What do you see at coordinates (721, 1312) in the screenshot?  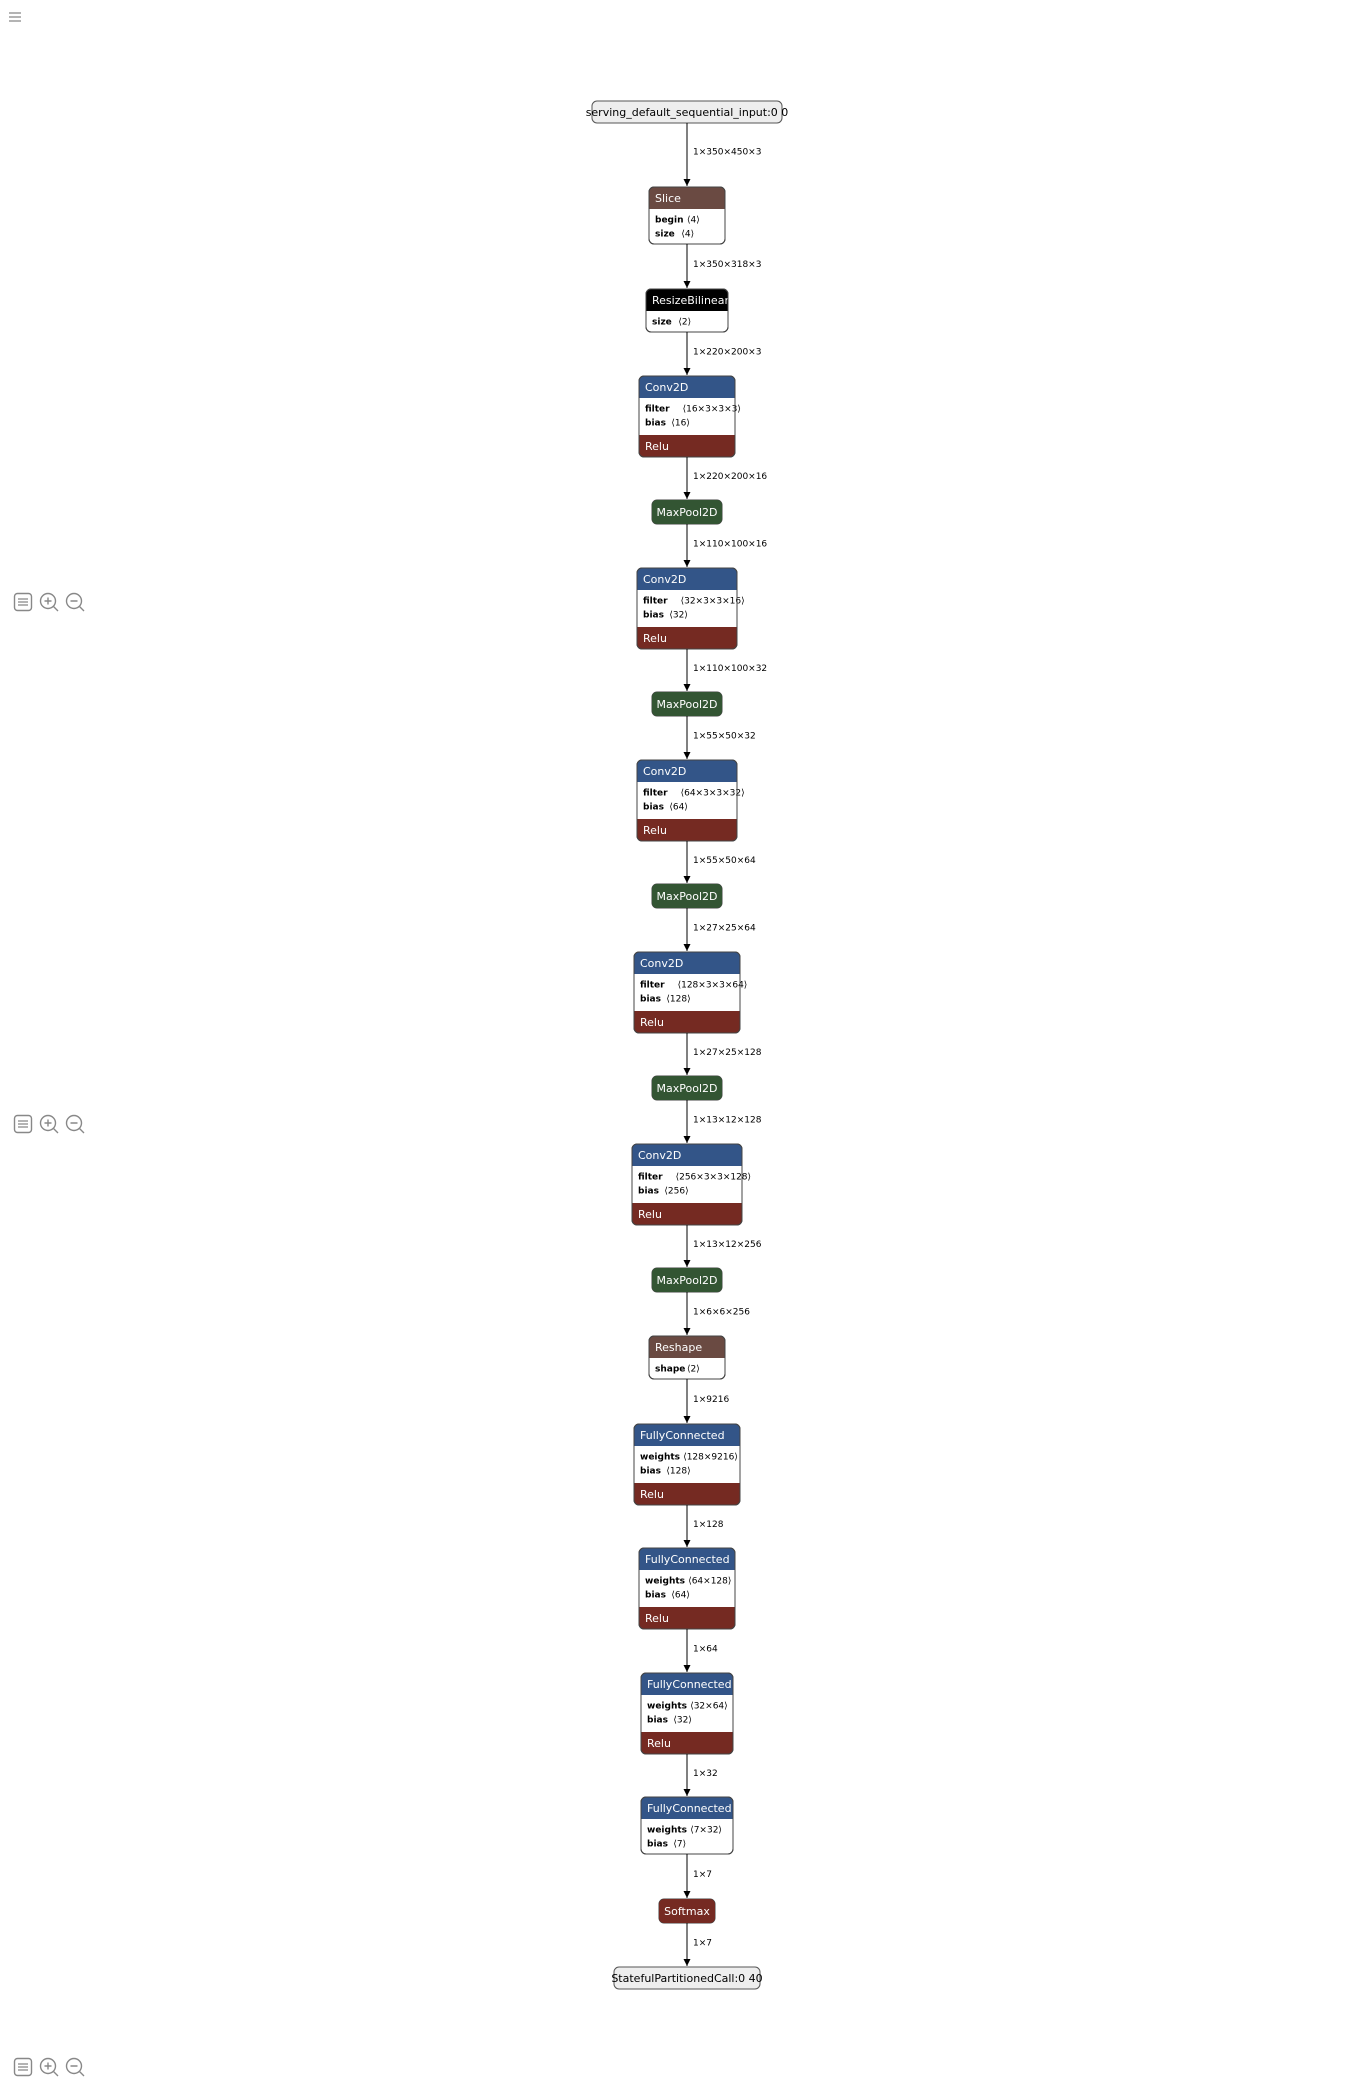 I see `edge-shape-label: 1×6×6×256` at bounding box center [721, 1312].